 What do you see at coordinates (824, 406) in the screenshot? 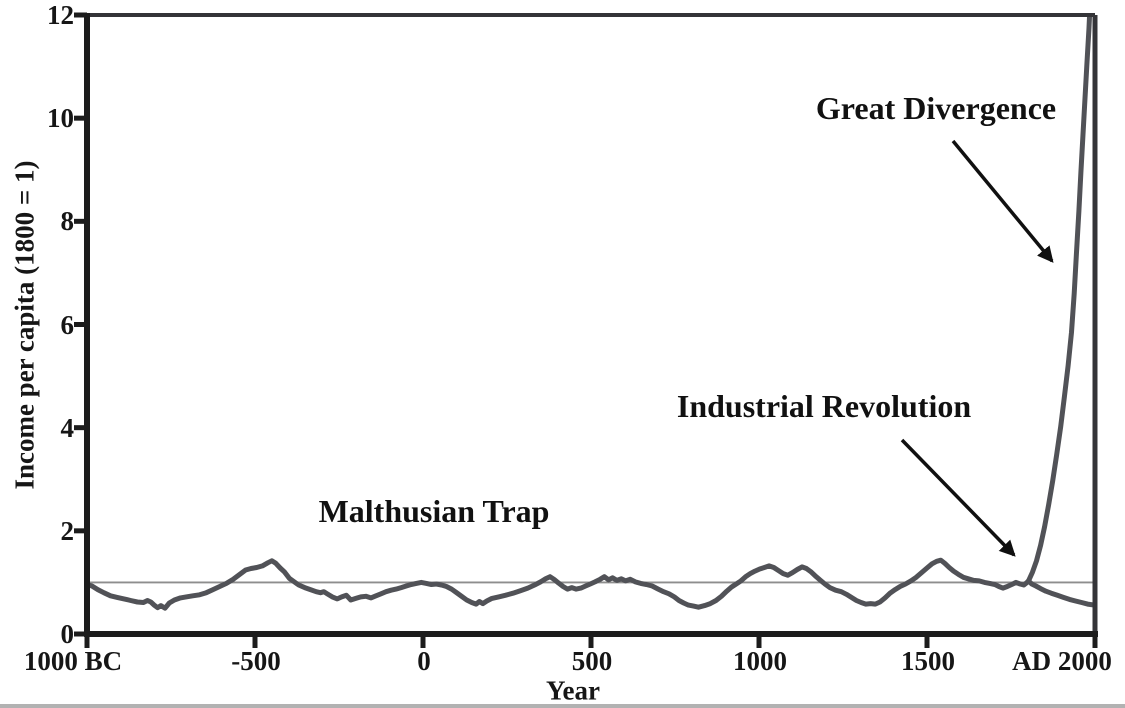
I see `annotation-industrial-revolution: Industrial Revolution` at bounding box center [824, 406].